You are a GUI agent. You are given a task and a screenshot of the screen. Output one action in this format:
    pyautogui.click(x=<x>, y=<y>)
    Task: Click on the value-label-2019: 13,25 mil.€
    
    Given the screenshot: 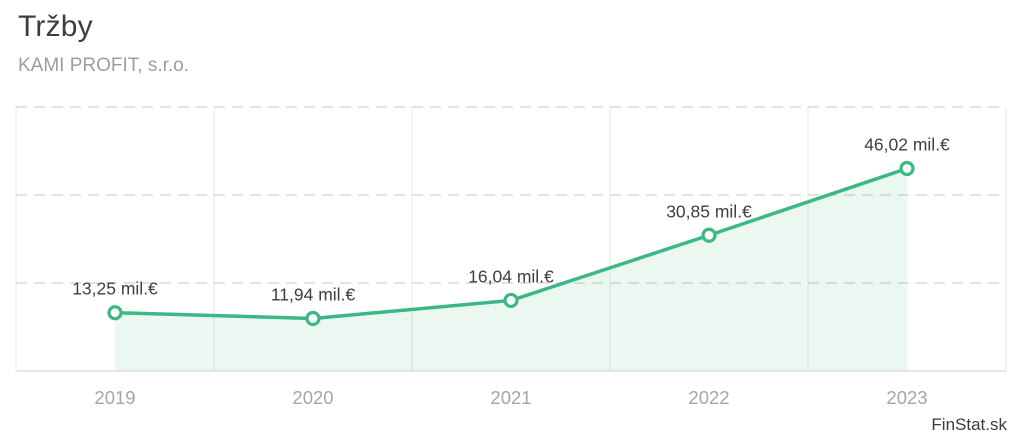 What is the action you would take?
    pyautogui.click(x=115, y=289)
    